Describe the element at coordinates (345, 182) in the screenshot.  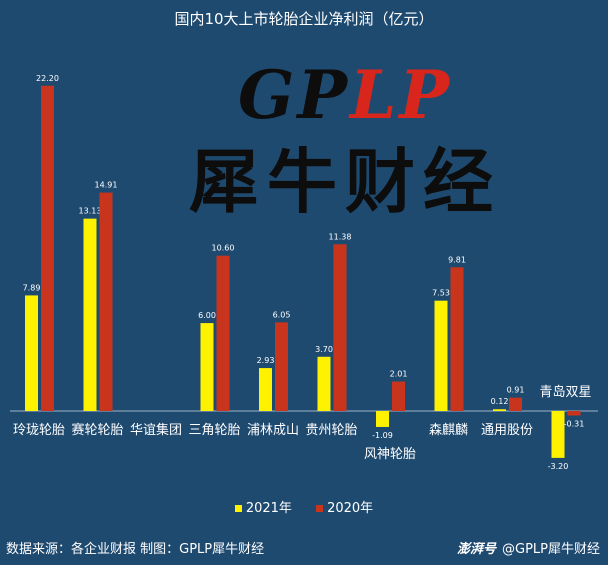
I see `watermark-logo-chinese: 犀牛财经` at that location.